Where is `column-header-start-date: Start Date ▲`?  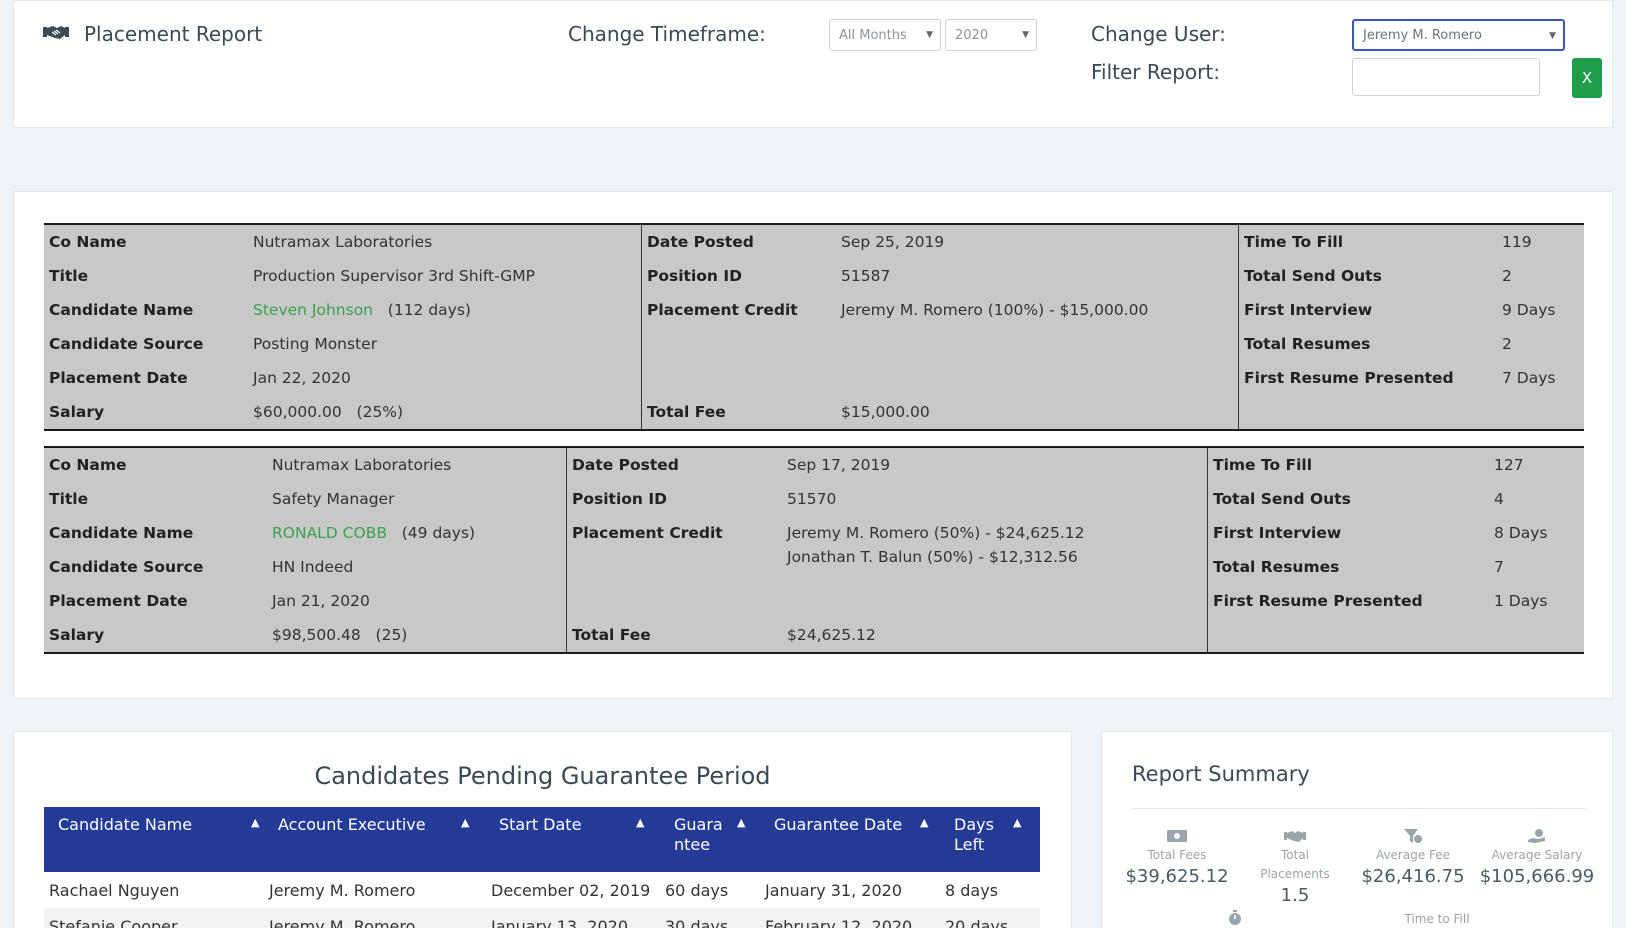
column-header-start-date: Start Date ▲ is located at coordinates (571, 825).